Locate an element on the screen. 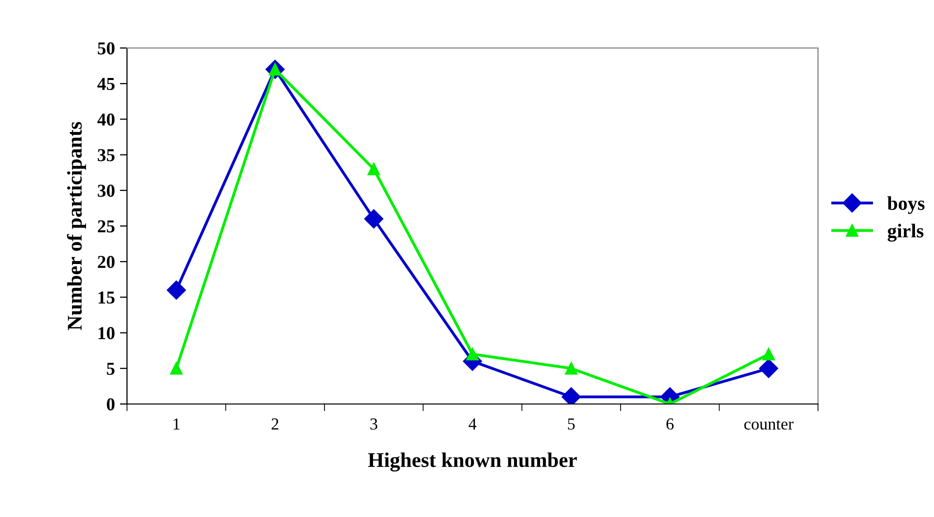  y-tick-label: 50 is located at coordinates (106, 48).